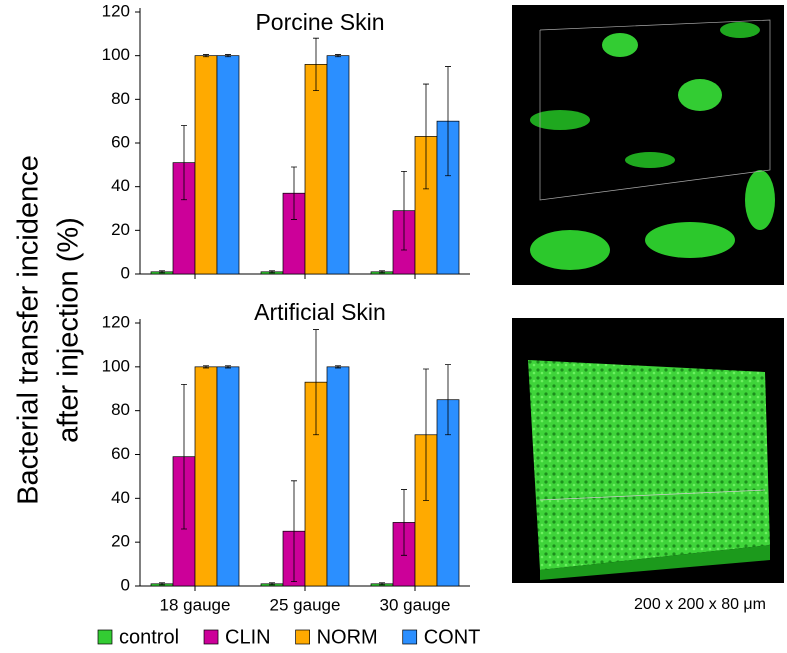 The height and width of the screenshot is (653, 787). I want to click on porcine-image, so click(648, 145).